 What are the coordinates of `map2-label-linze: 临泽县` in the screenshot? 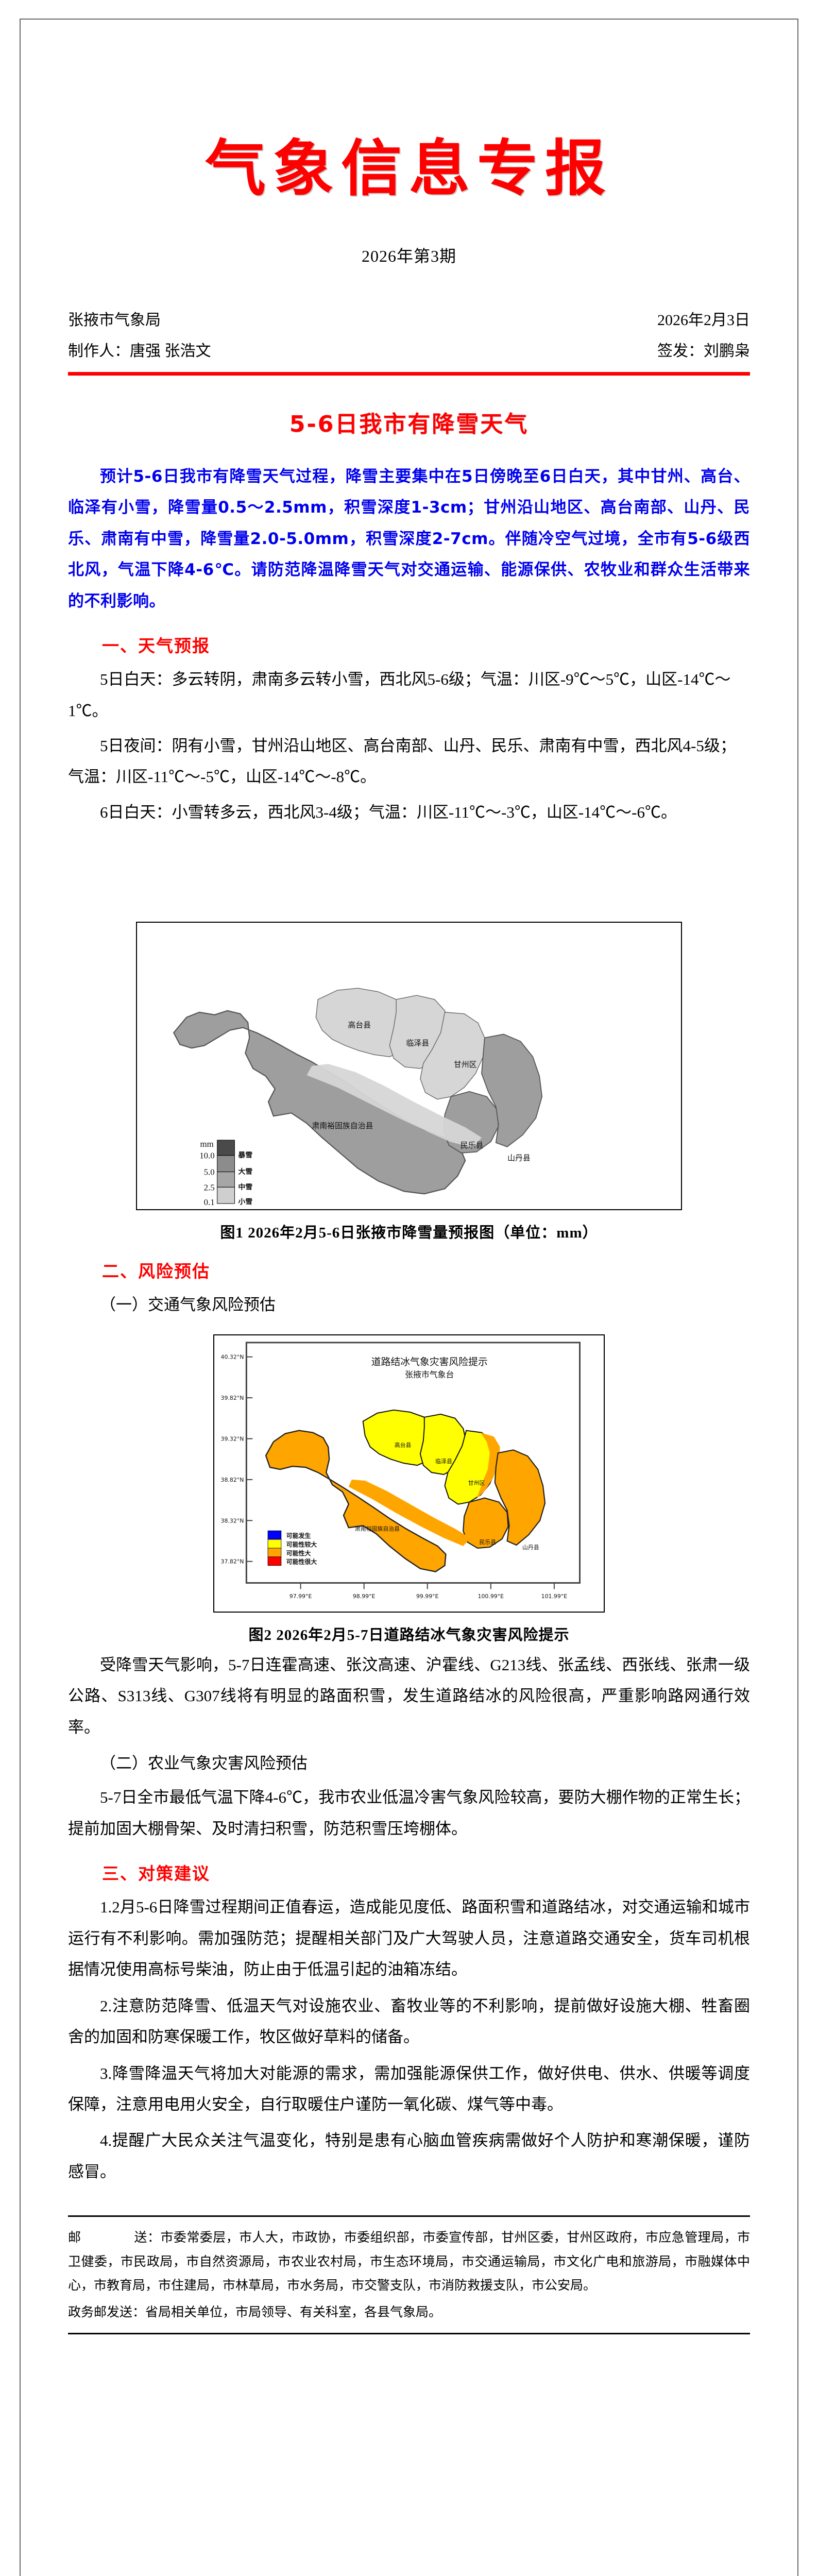 It's located at (443, 1461).